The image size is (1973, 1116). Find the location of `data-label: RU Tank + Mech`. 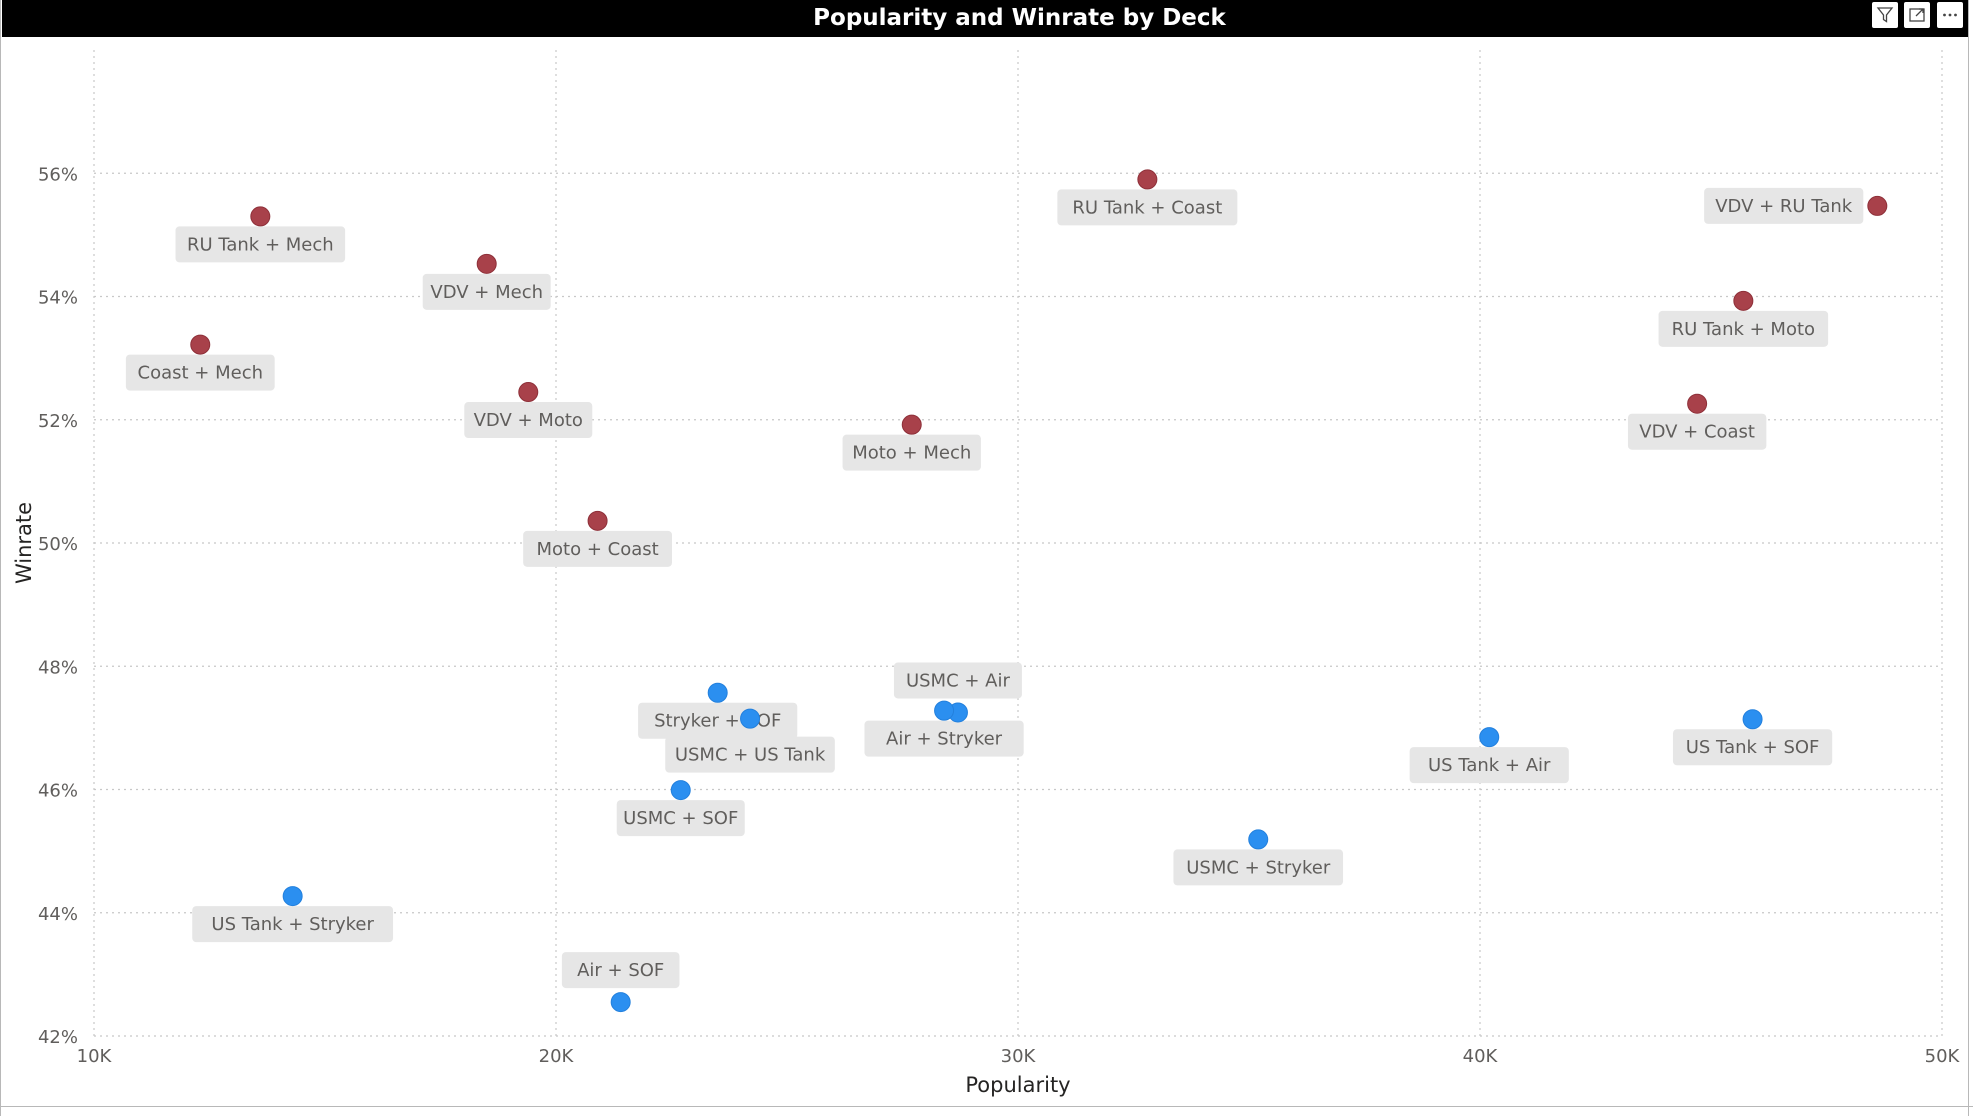

data-label: RU Tank + Mech is located at coordinates (260, 244).